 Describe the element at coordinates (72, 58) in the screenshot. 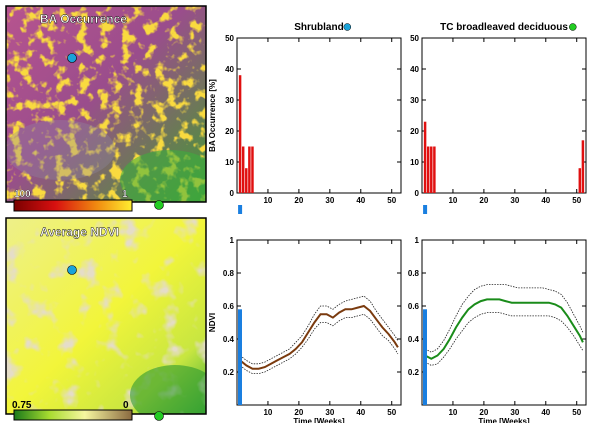

I see `shrubland-location-marker` at that location.